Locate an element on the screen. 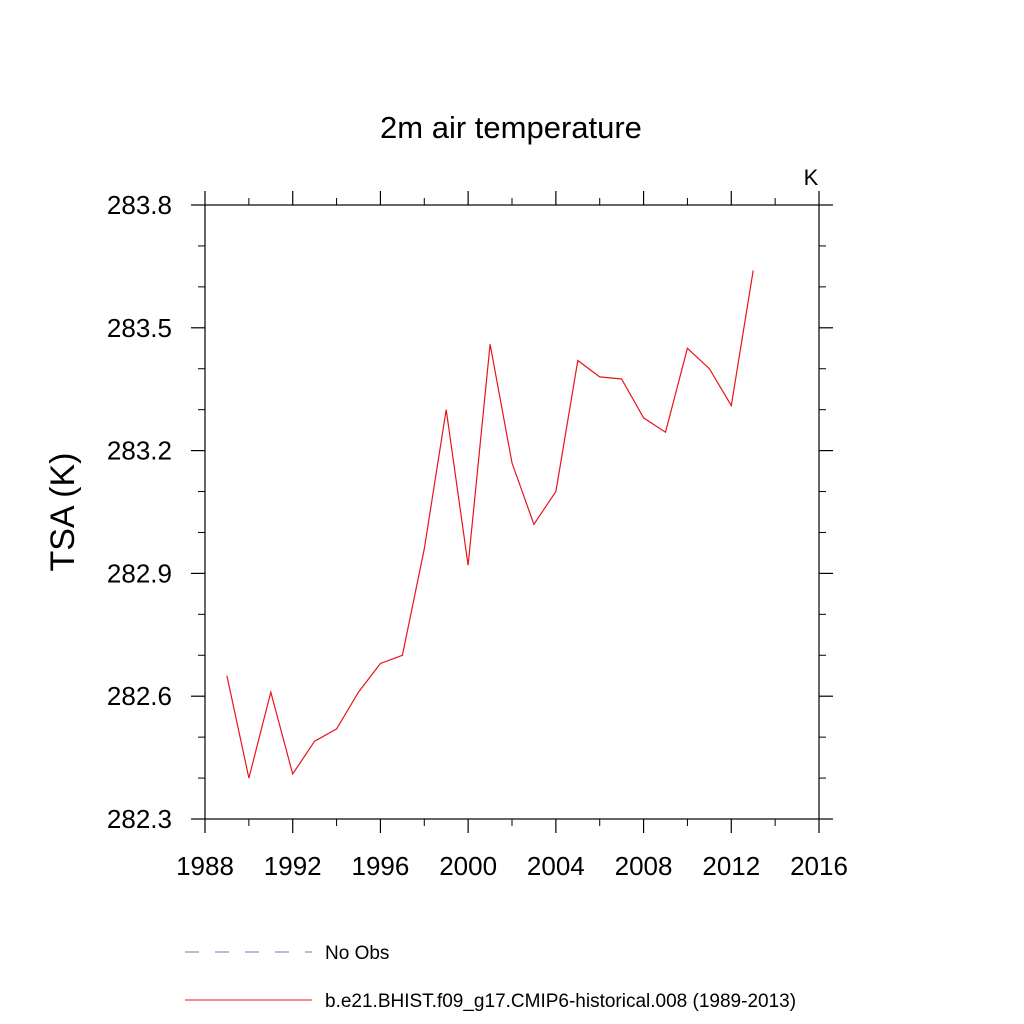 This screenshot has width=1024, height=1024. y-tick-label: 282.9 is located at coordinates (139, 573).